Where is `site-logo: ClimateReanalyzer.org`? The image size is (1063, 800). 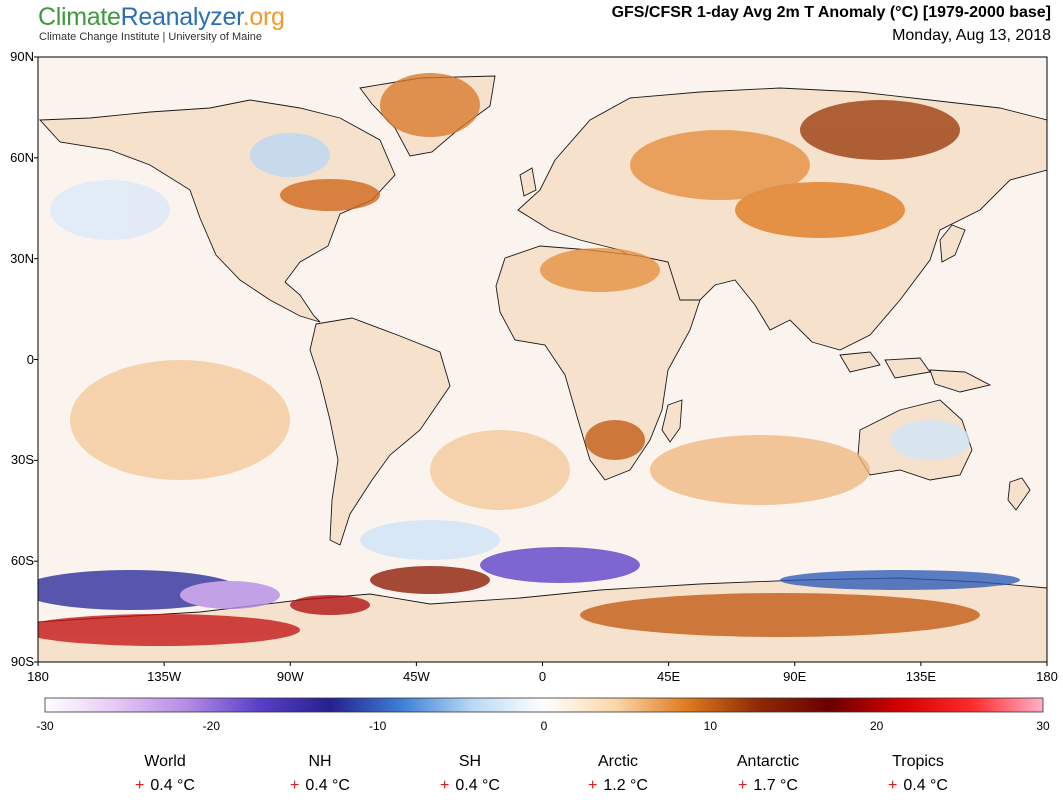 site-logo: ClimateReanalyzer.org is located at coordinates (161, 17).